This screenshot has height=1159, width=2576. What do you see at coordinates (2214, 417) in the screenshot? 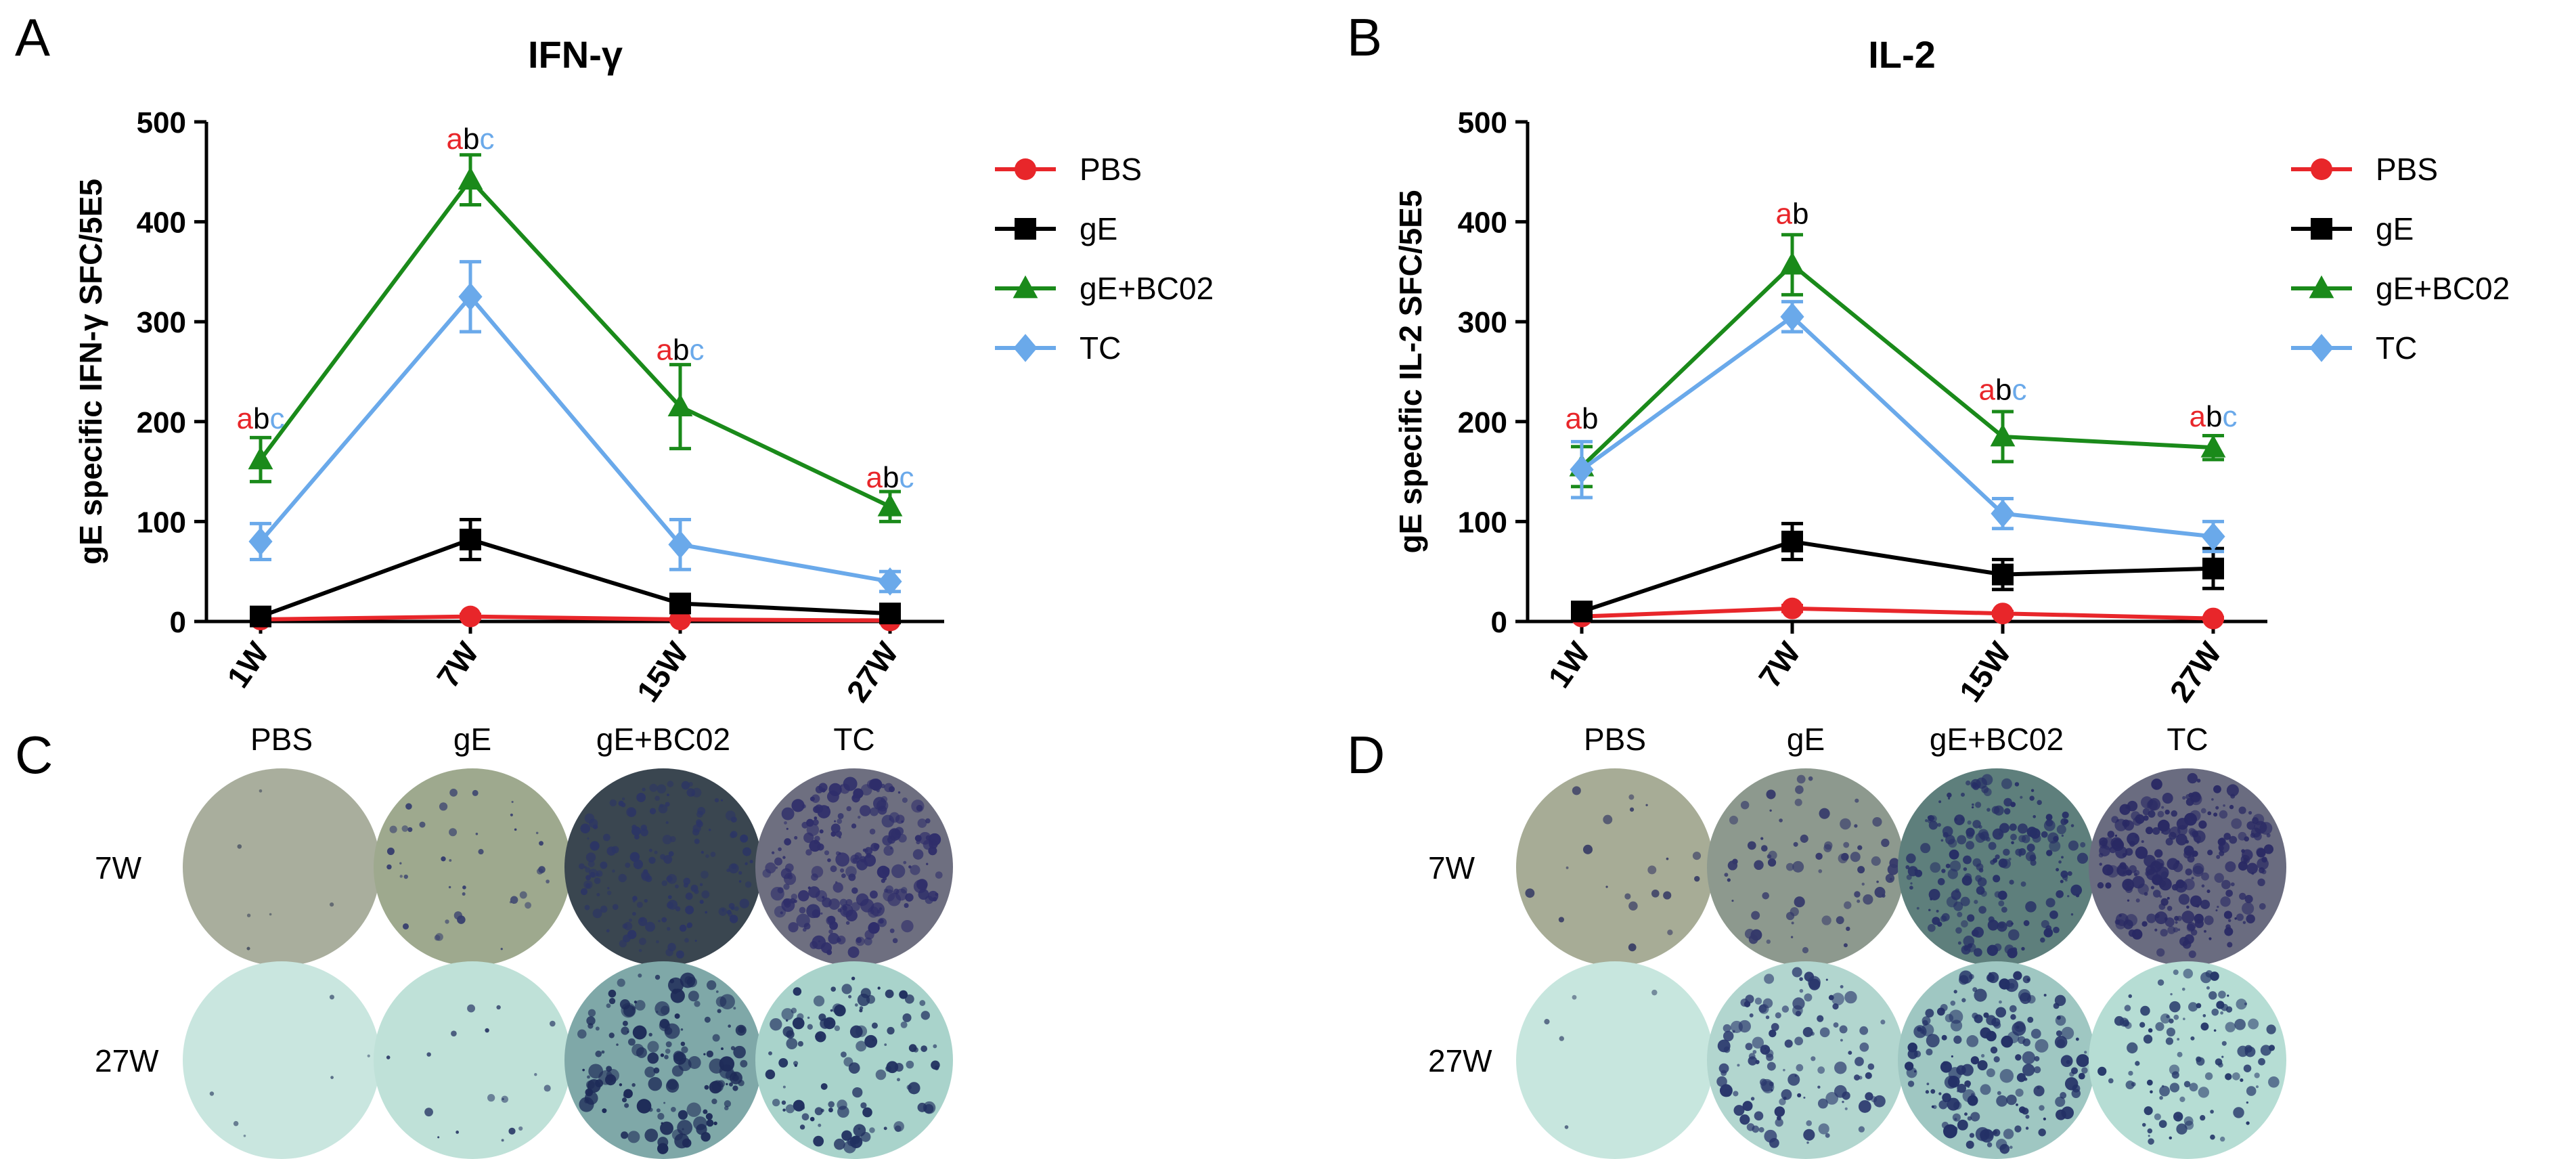
I see `significance-label: abc` at bounding box center [2214, 417].